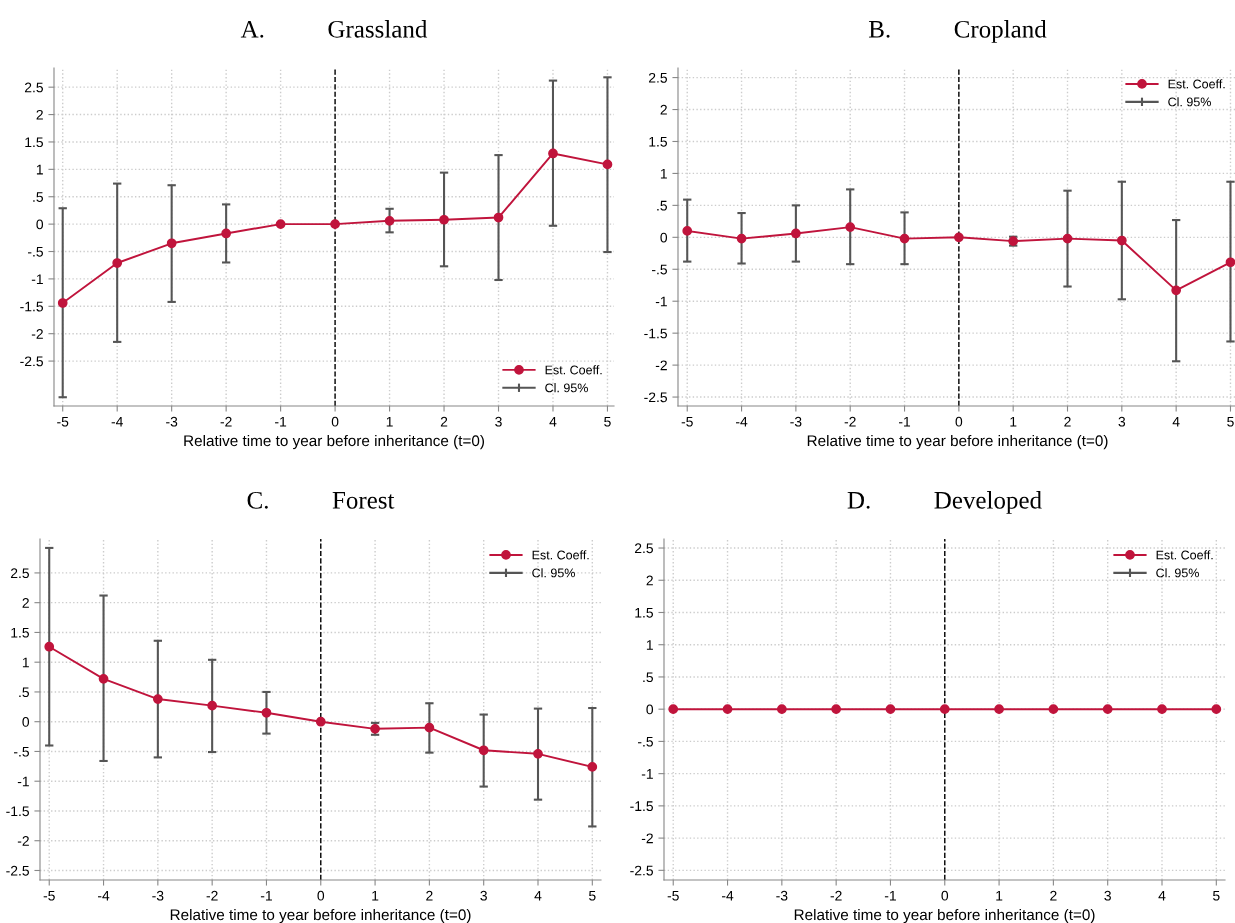  I want to click on chart-title: D. Developed, so click(944, 502).